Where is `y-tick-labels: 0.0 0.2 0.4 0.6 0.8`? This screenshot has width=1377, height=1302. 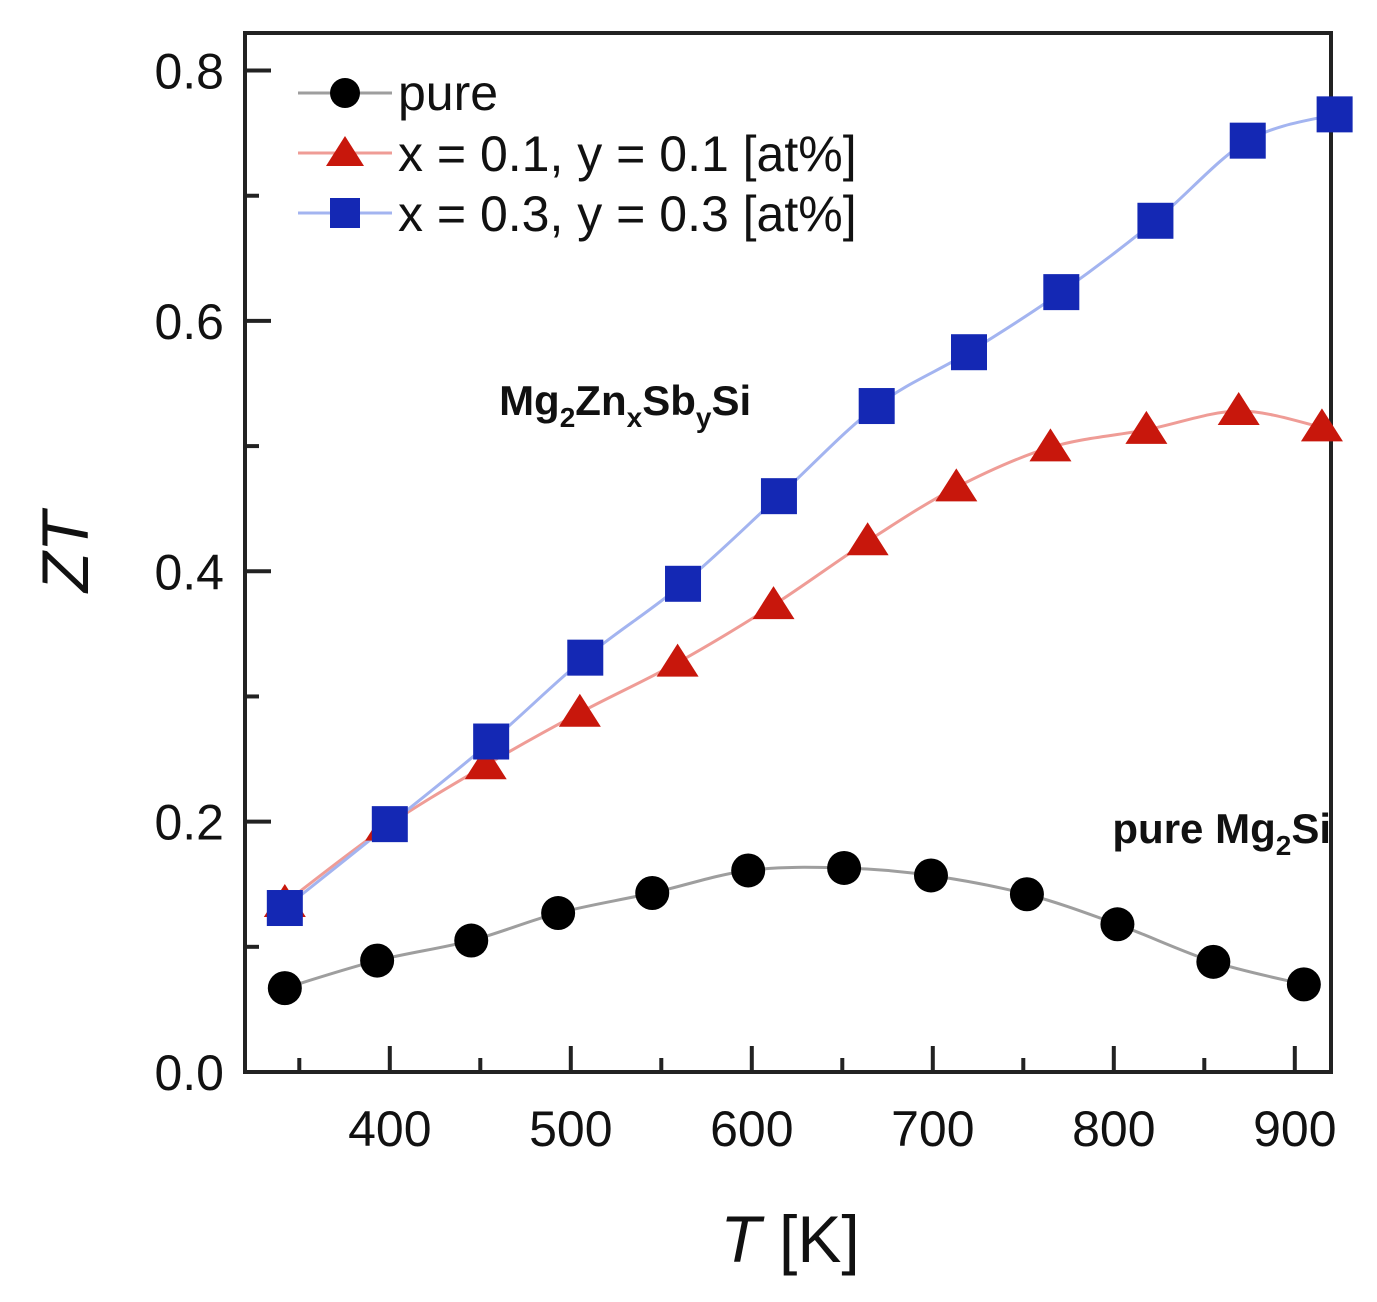
y-tick-labels: 0.0 0.2 0.4 0.6 0.8 is located at coordinates (189, 572).